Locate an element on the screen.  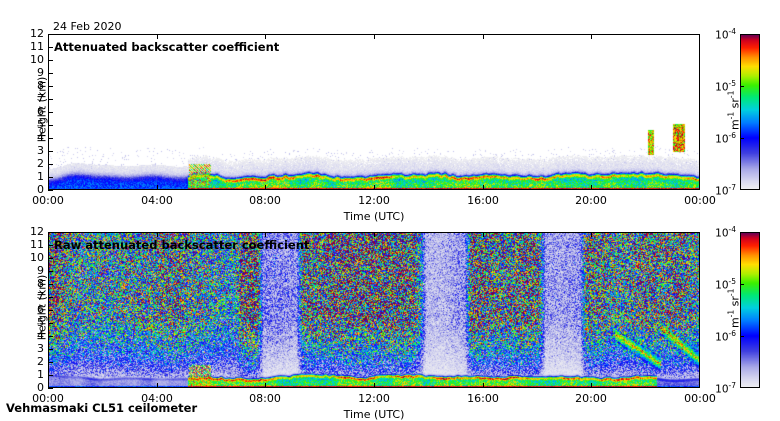
x-tick-label-top-2: 08:00 is located at coordinates (265, 200).